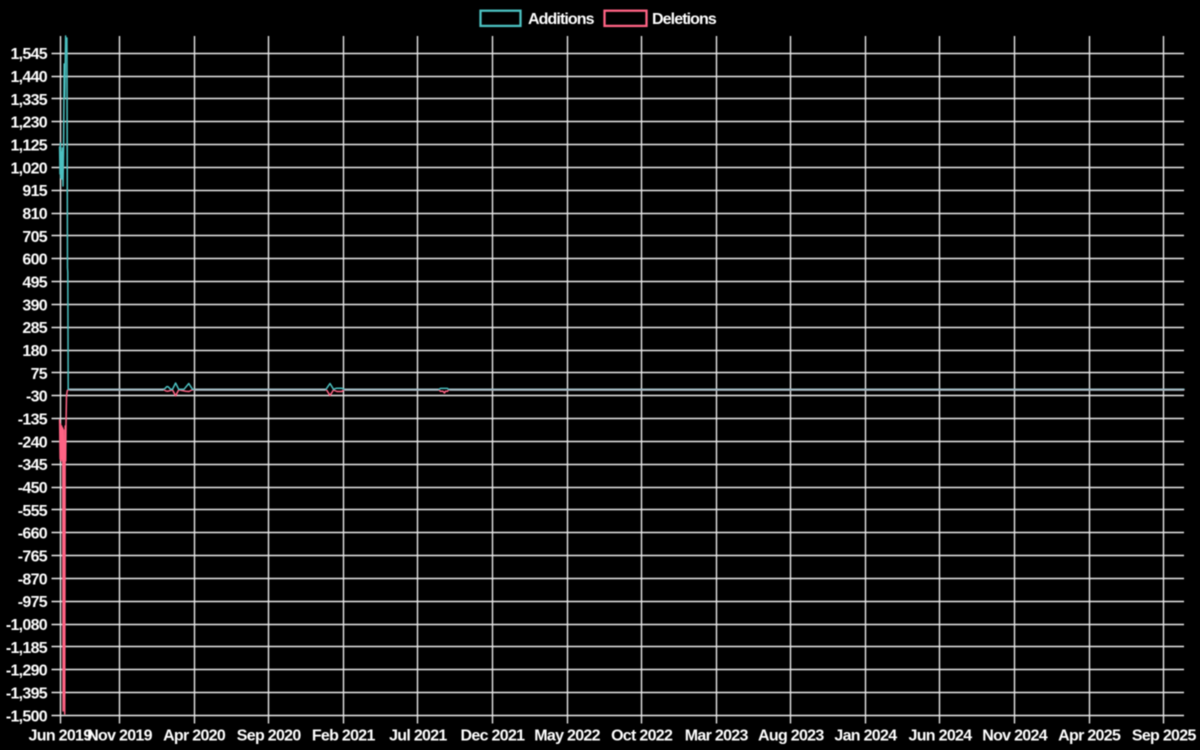 The width and height of the screenshot is (1200, 750). Describe the element at coordinates (27, 648) in the screenshot. I see `svg-text: -1,185` at that location.